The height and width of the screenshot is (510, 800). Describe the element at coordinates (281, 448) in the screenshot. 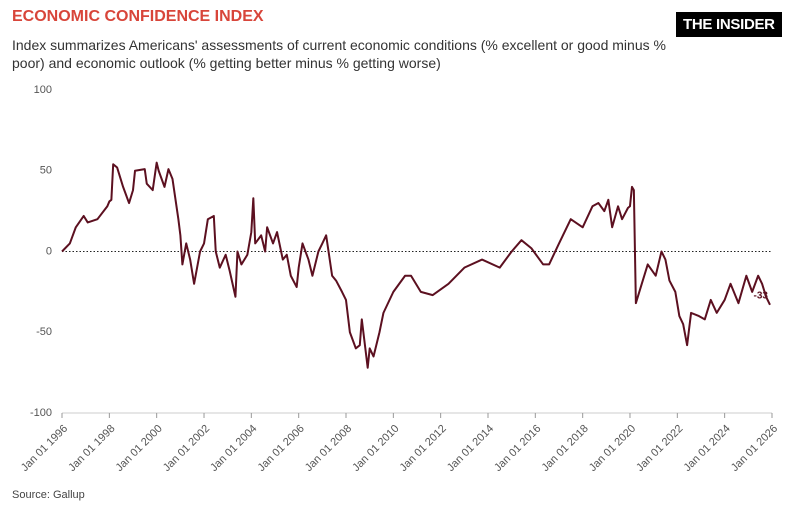

I see `x-tick-label: Jan 01 2006` at that location.